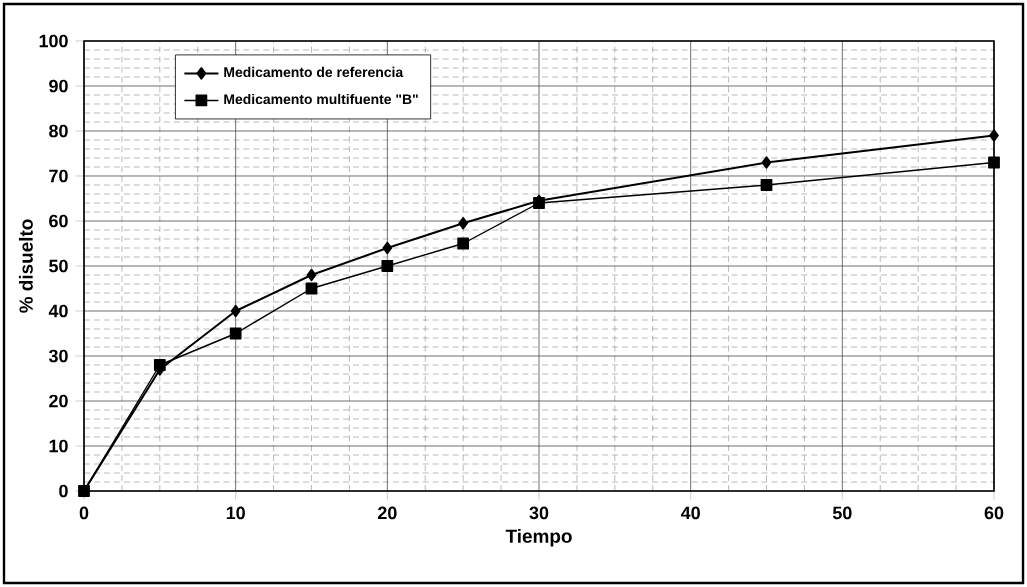  Describe the element at coordinates (58, 401) in the screenshot. I see `y-tick-label: 20` at that location.